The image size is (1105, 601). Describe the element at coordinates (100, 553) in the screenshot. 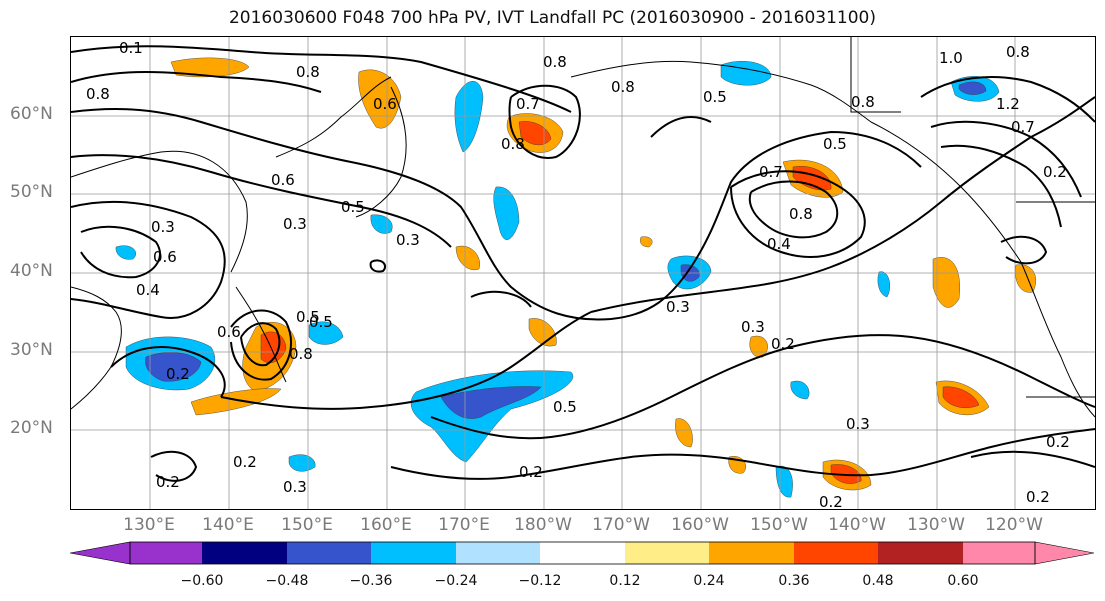

I see `colorbar-extend-min` at that location.